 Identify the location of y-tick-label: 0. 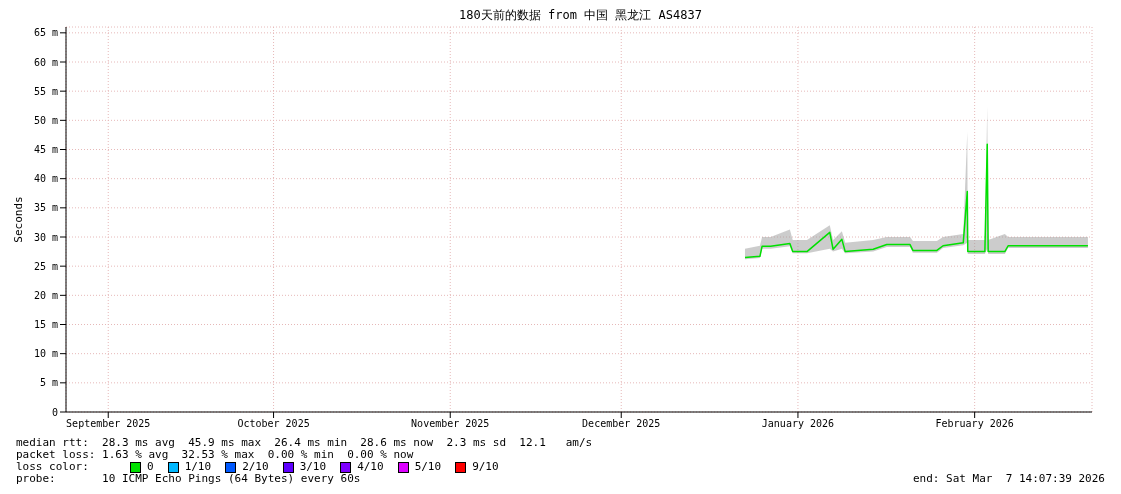
(54, 412).